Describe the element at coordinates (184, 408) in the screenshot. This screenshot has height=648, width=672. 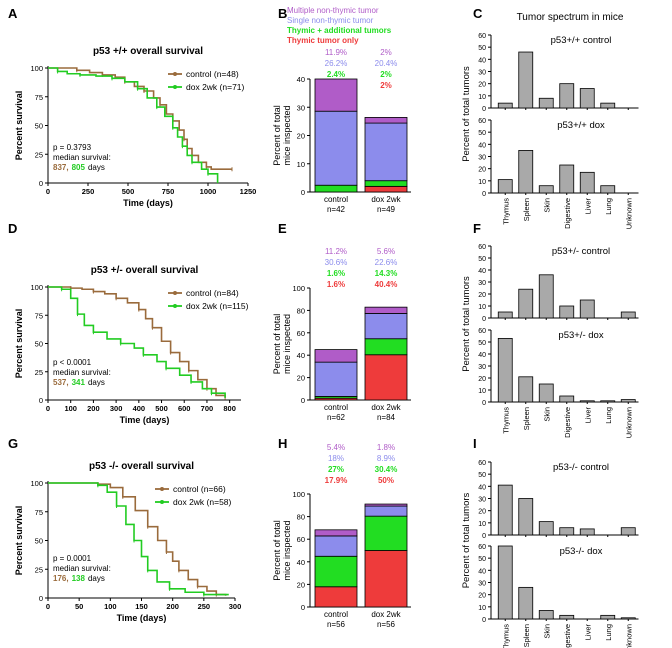
I see `x-tick-label: 600` at that location.